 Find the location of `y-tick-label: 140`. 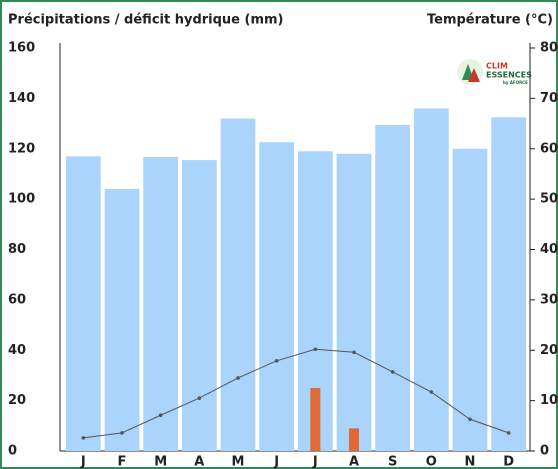

y-tick-label: 140 is located at coordinates (21, 98).